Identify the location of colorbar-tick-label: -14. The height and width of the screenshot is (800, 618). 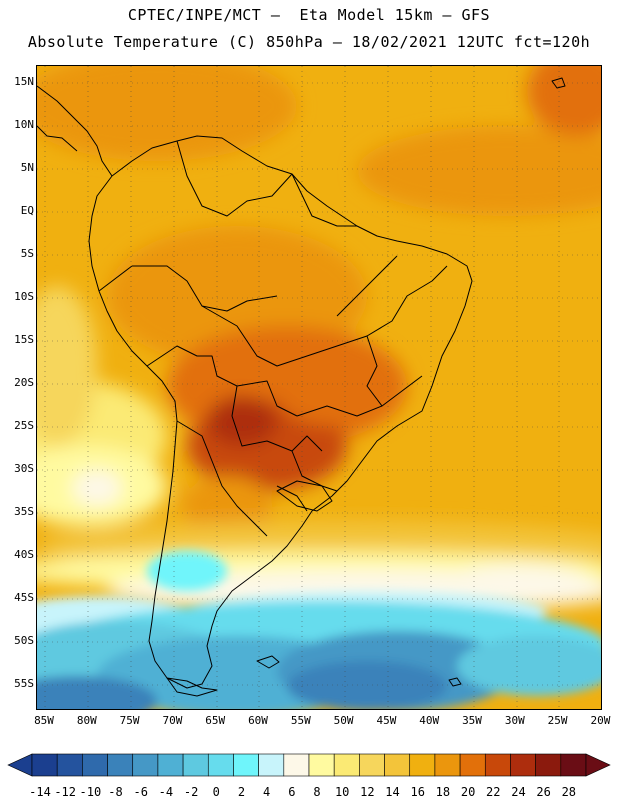
(40, 792).